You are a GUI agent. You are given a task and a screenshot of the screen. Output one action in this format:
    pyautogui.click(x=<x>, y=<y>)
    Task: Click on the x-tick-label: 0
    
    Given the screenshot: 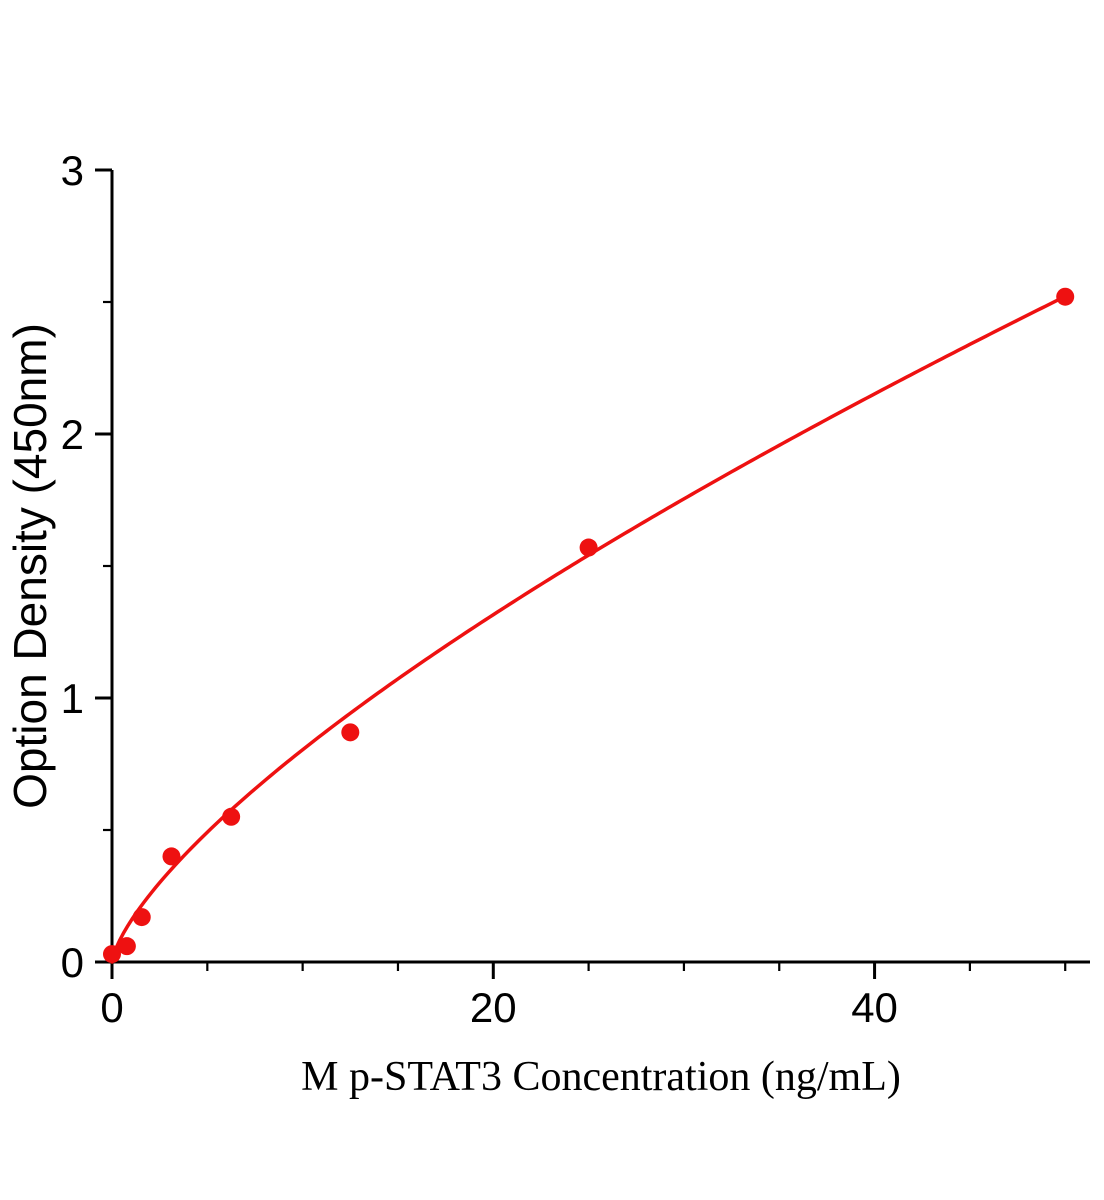 What is the action you would take?
    pyautogui.click(x=111, y=1007)
    